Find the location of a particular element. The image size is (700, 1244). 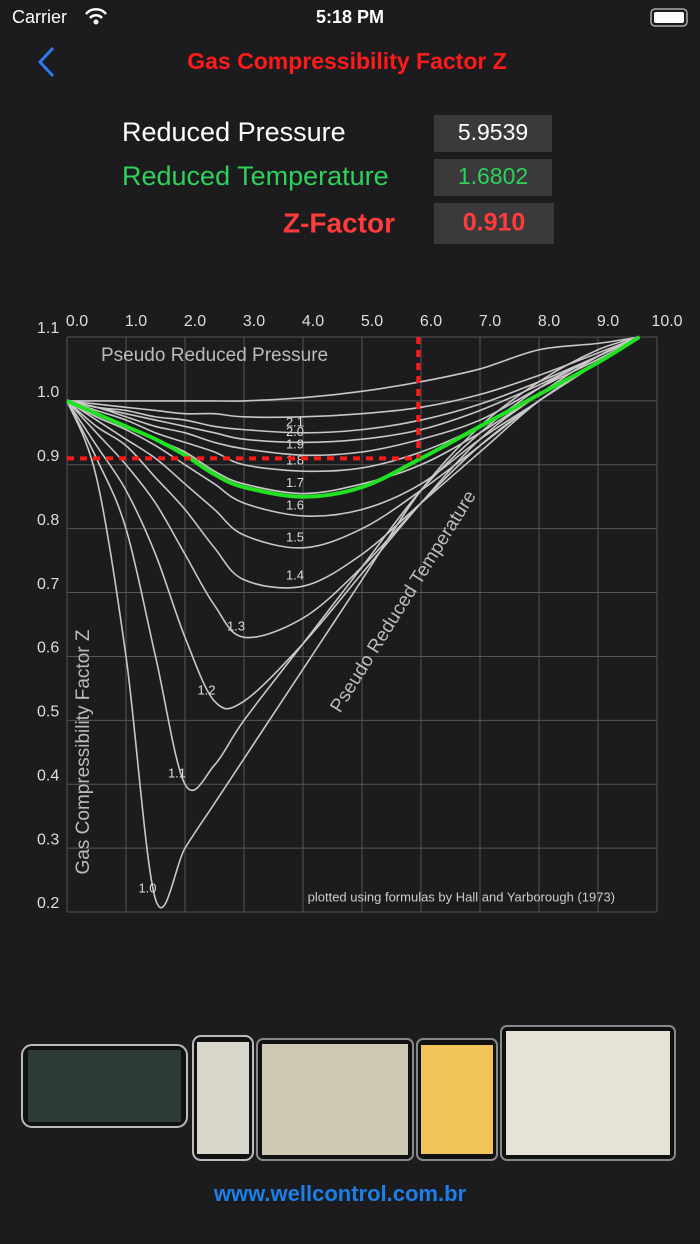

temperature-value: 1.6802 is located at coordinates (493, 176).